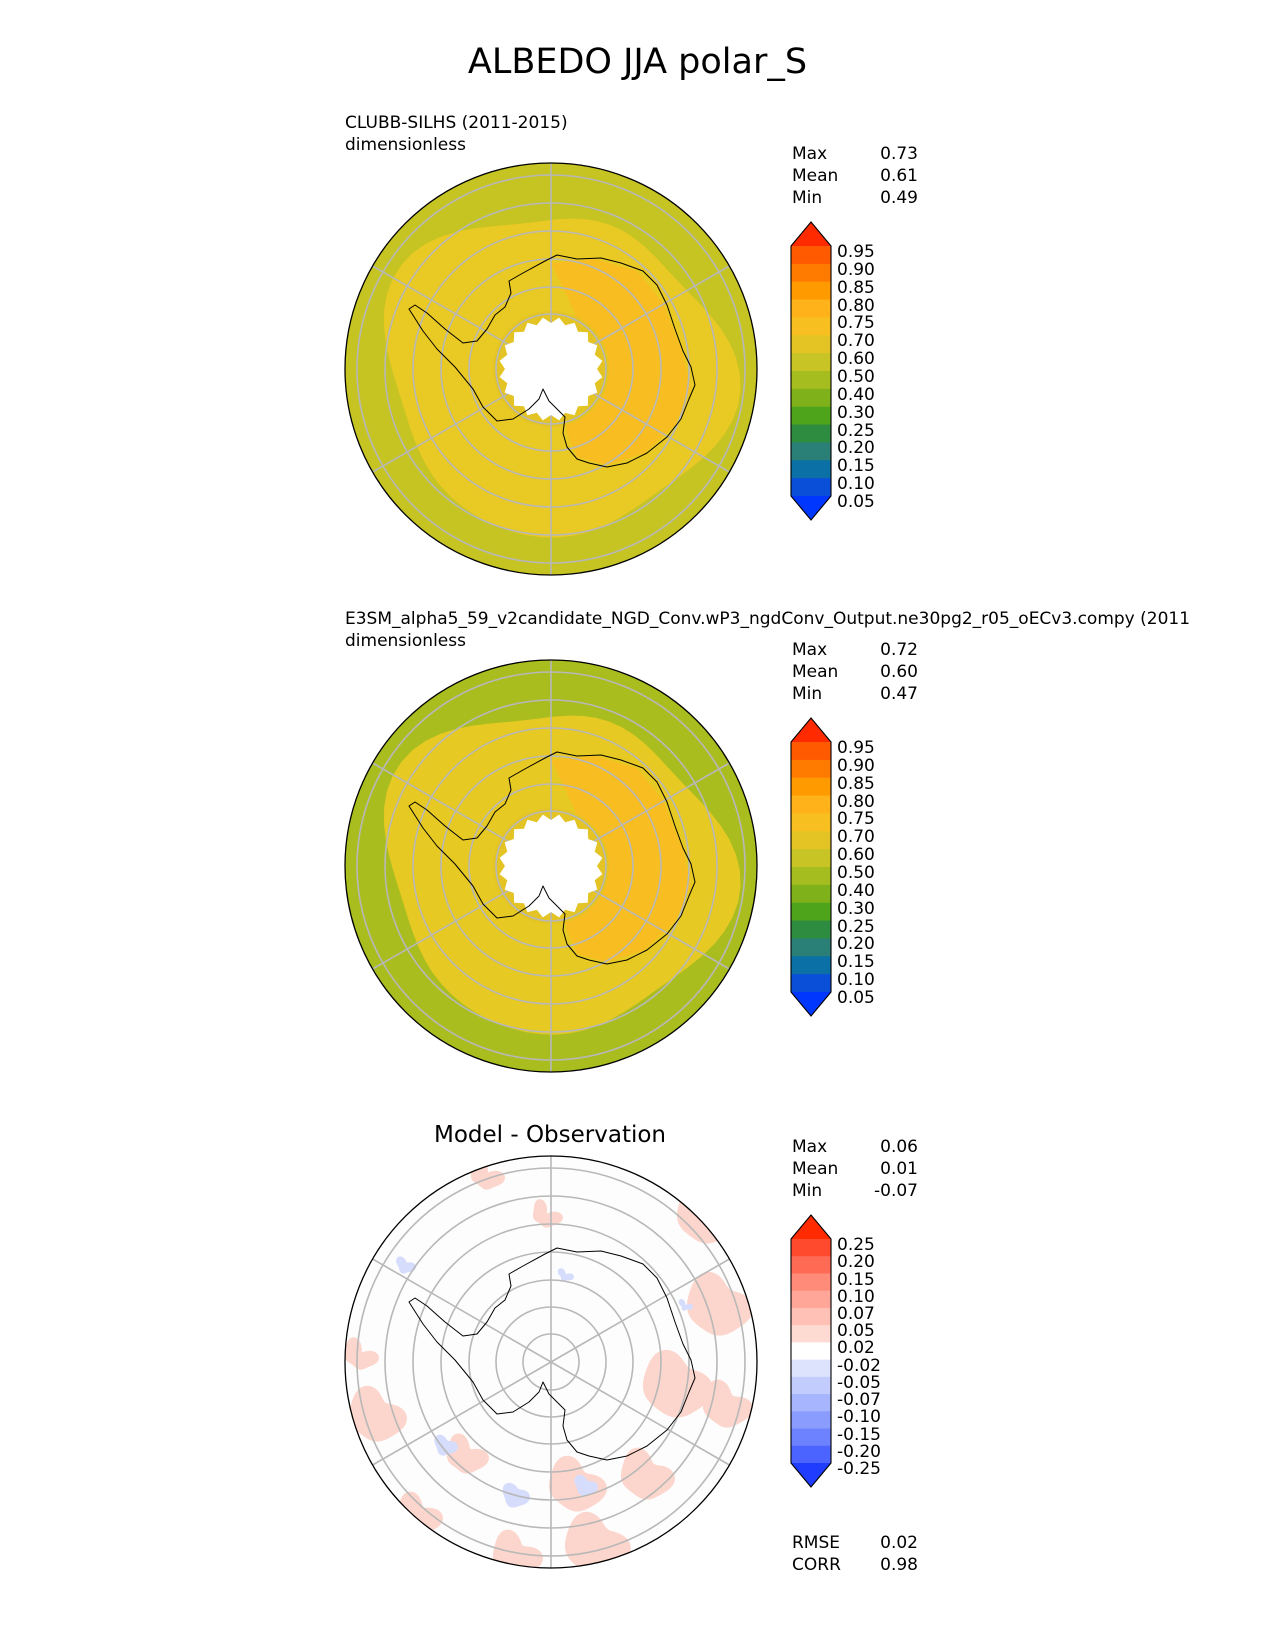 This screenshot has width=1275, height=1650. Describe the element at coordinates (896, 1191) in the screenshot. I see `panel3-min-value: -0.07` at that location.